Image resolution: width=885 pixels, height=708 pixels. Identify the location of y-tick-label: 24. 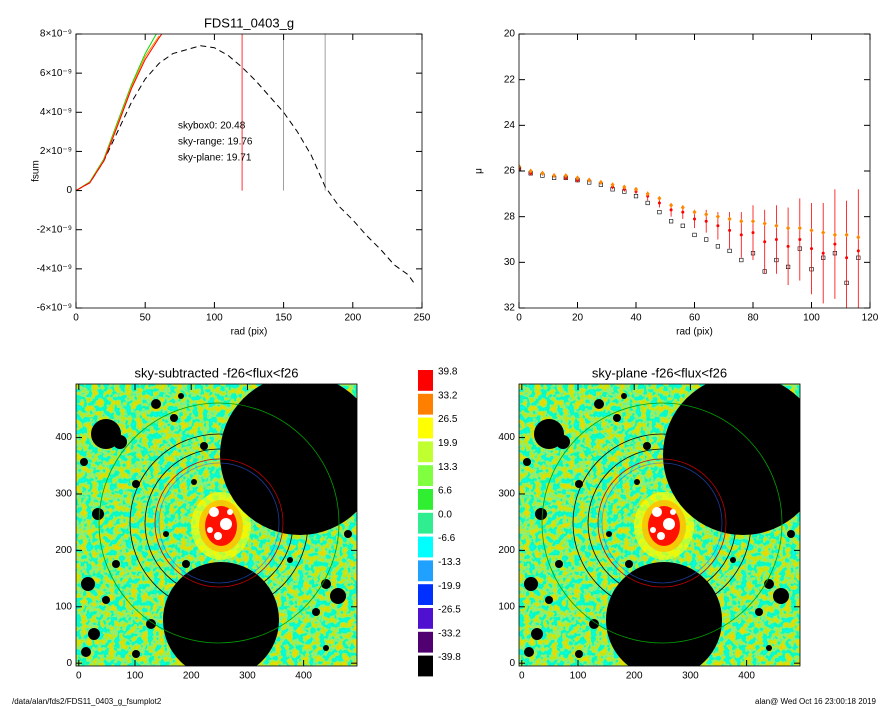
(510, 125).